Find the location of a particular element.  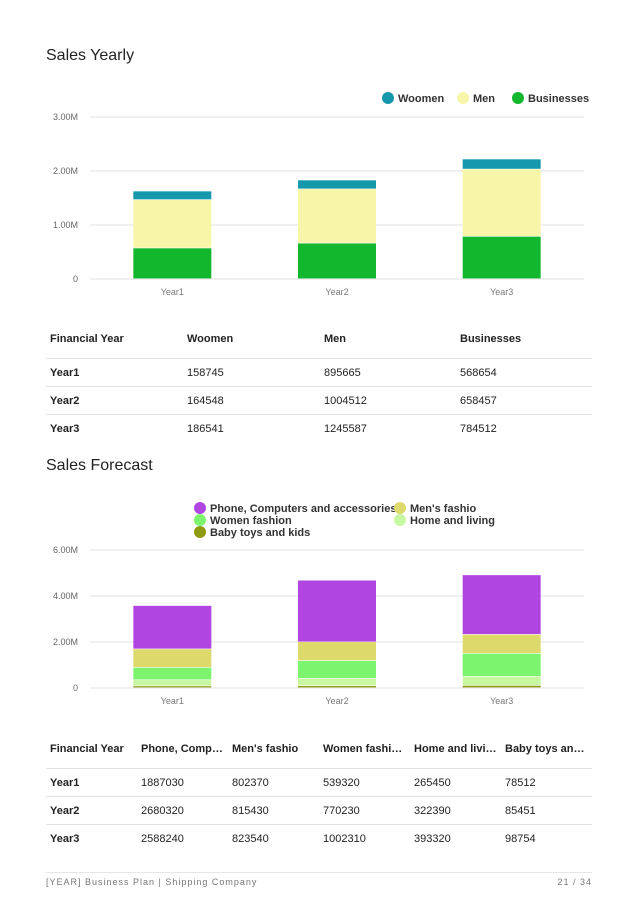

table-cell: 85451 is located at coordinates (546, 810).